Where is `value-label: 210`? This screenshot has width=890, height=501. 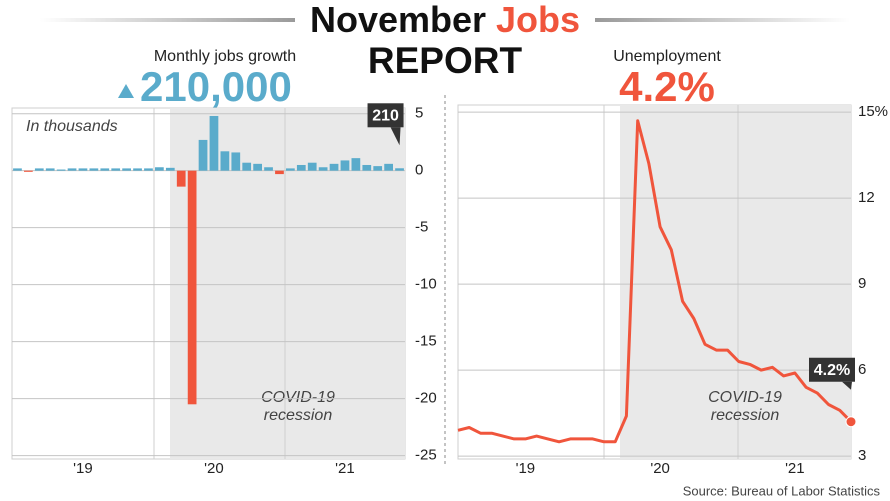 value-label: 210 is located at coordinates (385, 116).